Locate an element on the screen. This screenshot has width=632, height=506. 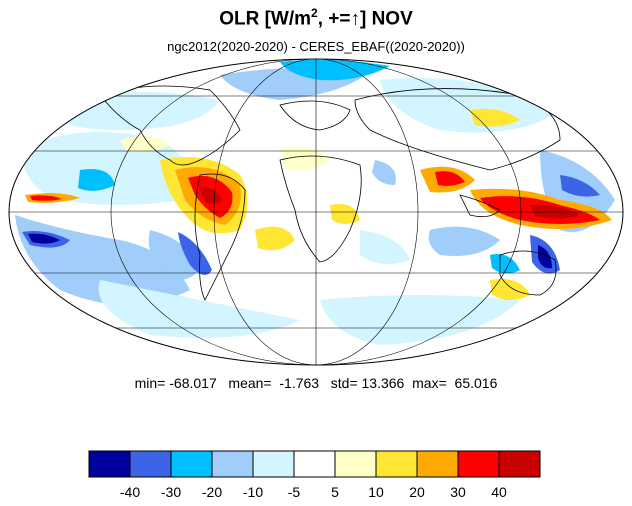
colorbar: -40 -30 -20 -10 -5 5 10 20 30 40 is located at coordinates (314, 475).